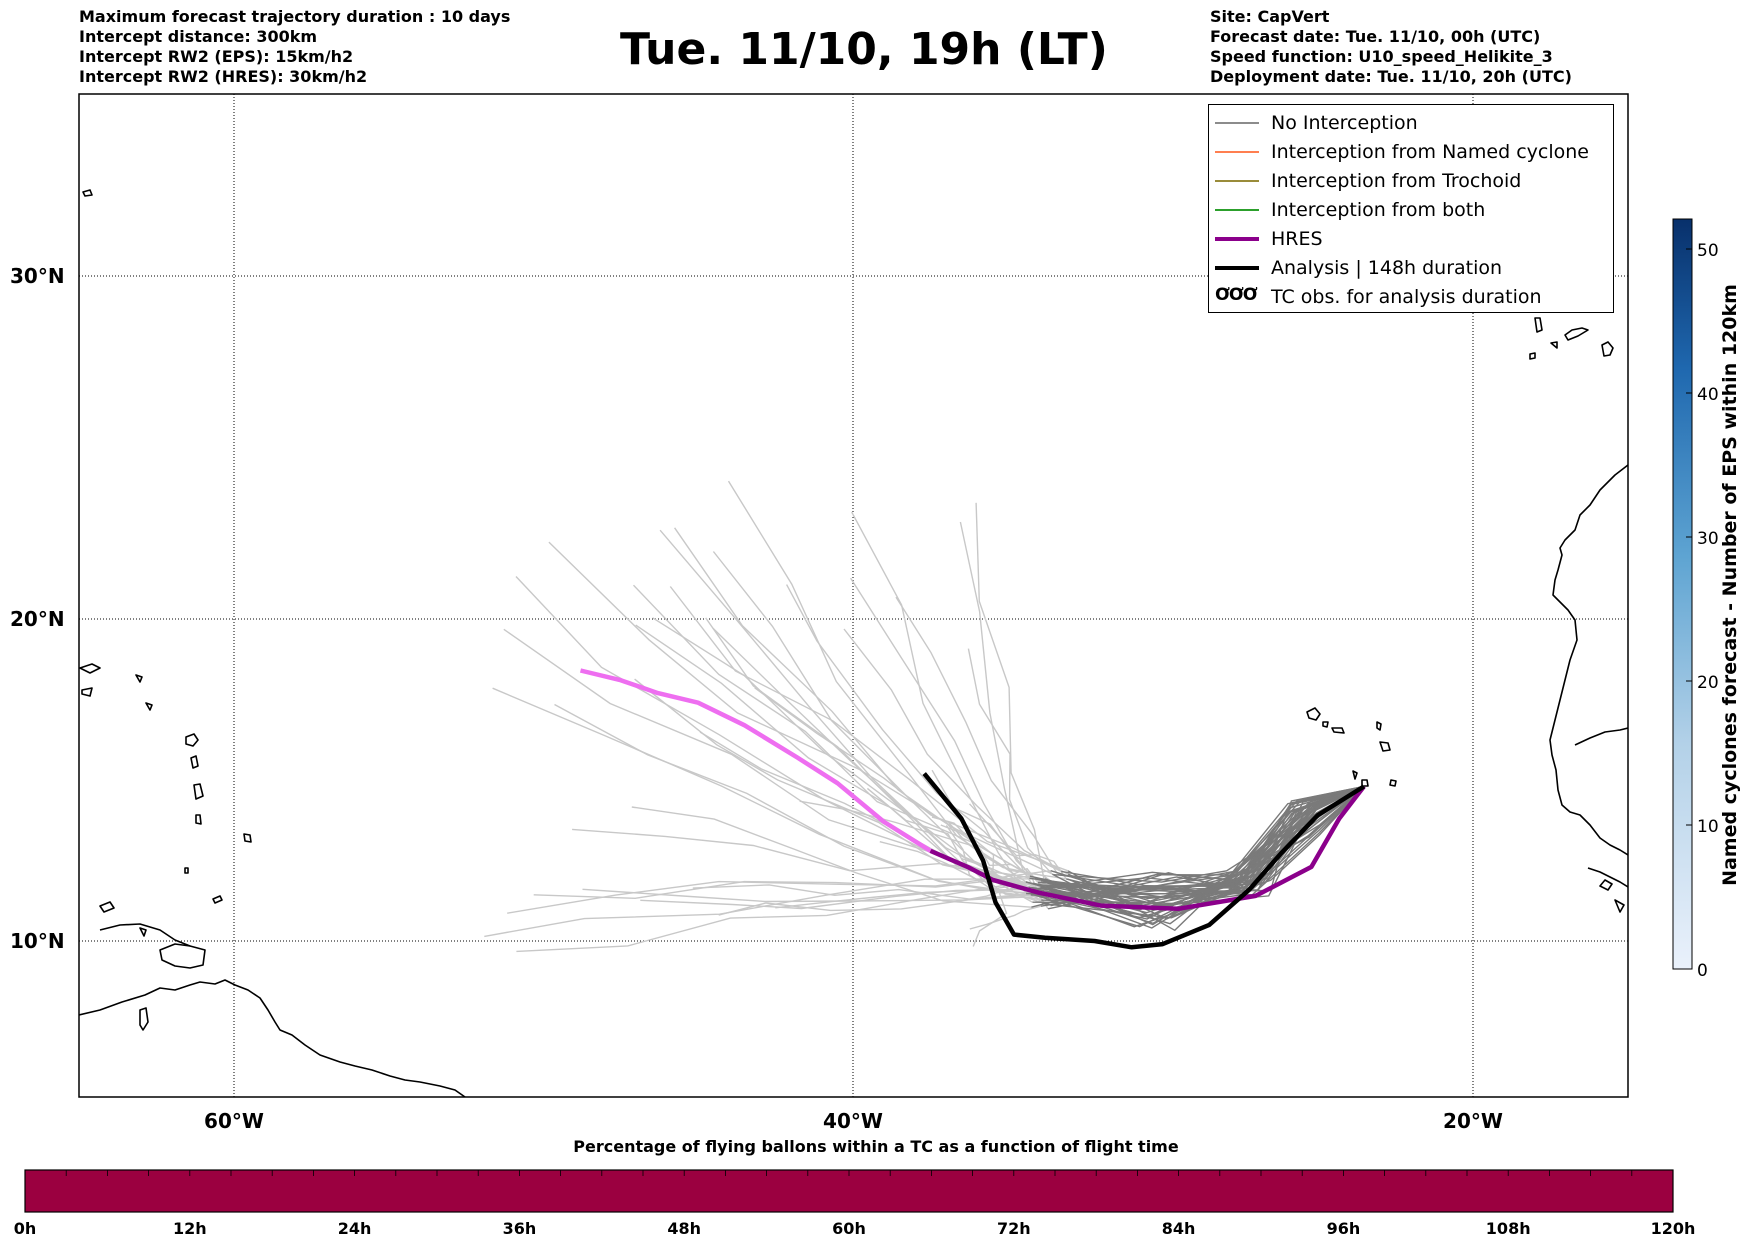 The width and height of the screenshot is (1752, 1241). What do you see at coordinates (1708, 251) in the screenshot?
I see `colorbar-tick-50: 50` at bounding box center [1708, 251].